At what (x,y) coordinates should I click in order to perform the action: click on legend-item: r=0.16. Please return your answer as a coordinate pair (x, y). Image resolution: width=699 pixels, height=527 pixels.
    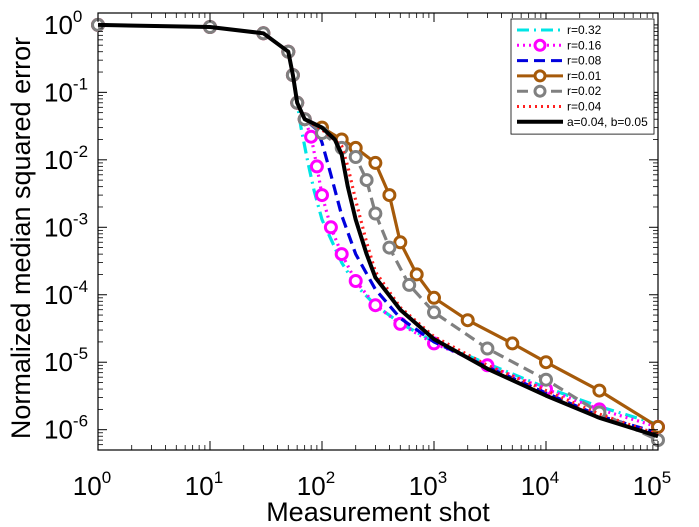
    Looking at the image, I should click on (559, 45).